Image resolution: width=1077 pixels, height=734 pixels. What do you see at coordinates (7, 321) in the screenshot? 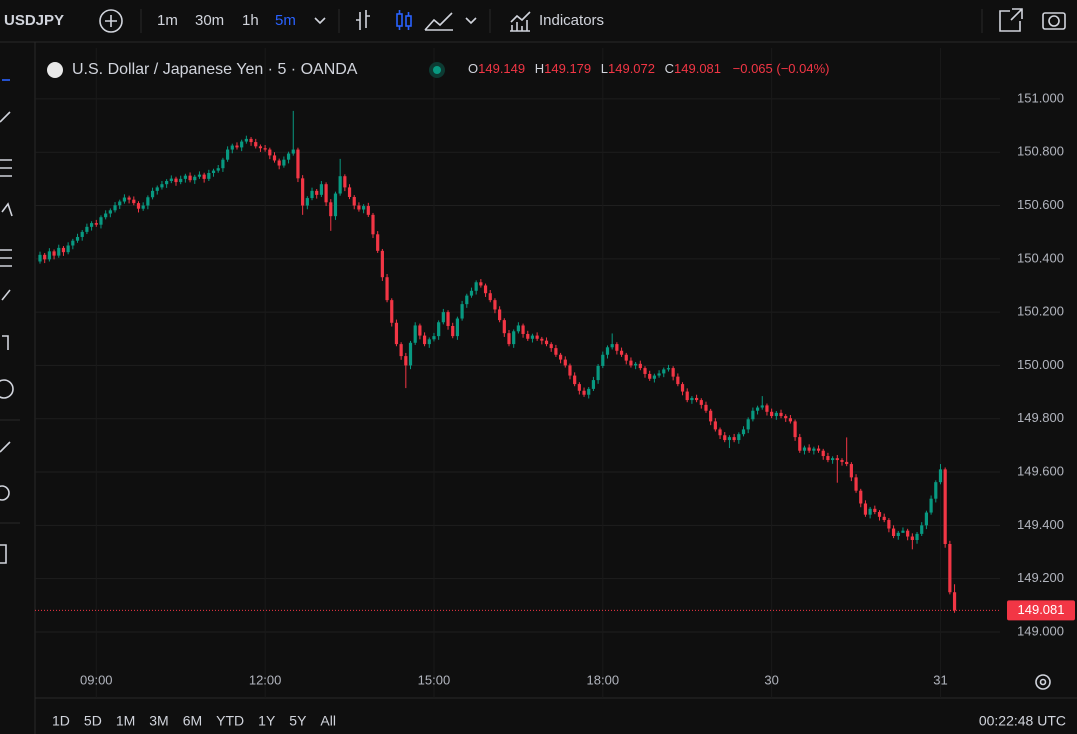
I see `drawing-tools` at bounding box center [7, 321].